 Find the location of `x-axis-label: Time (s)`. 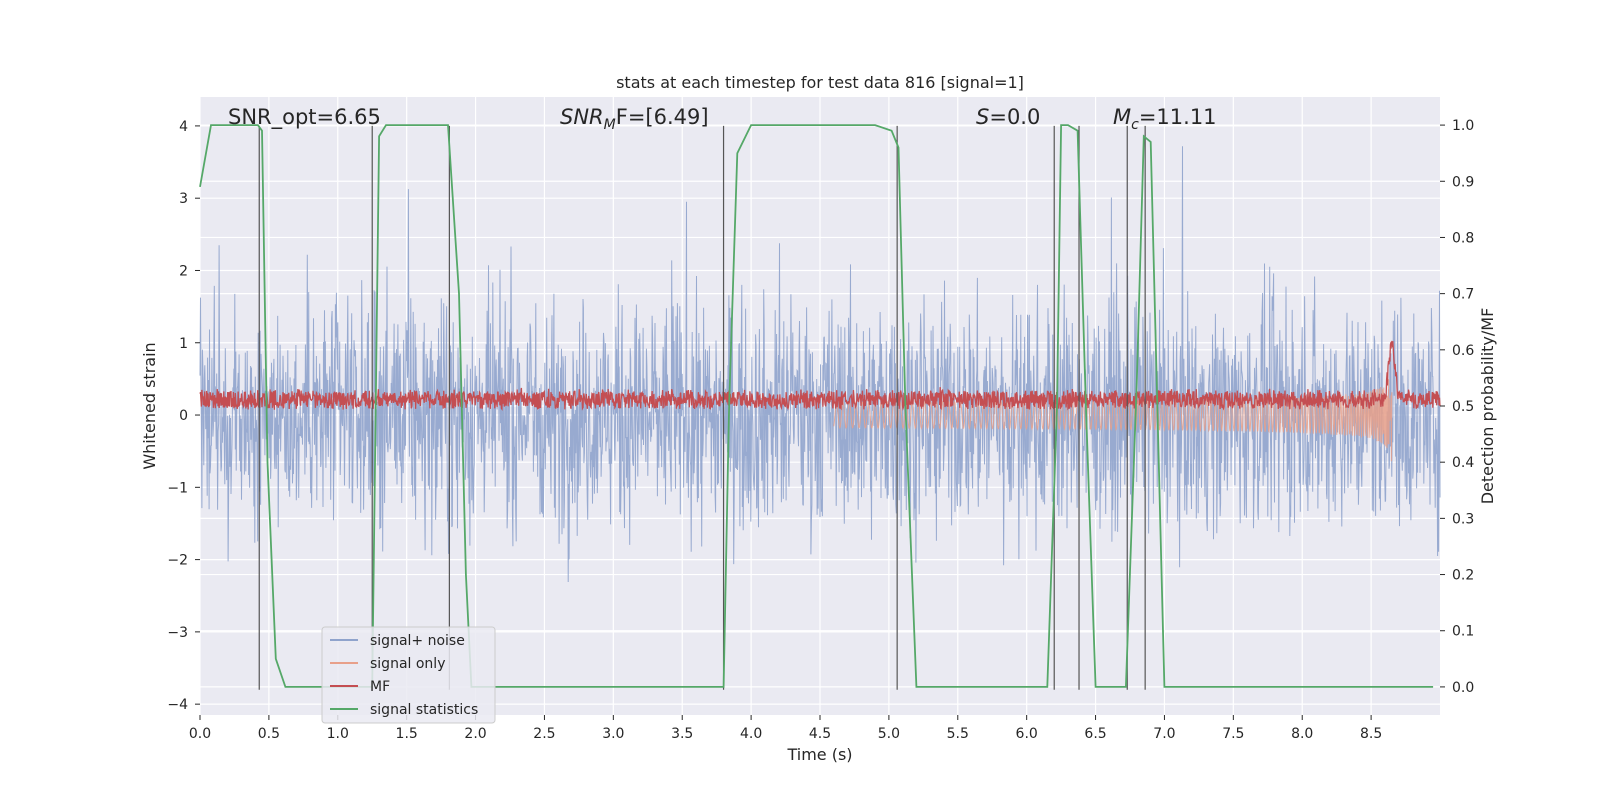

x-axis-label: Time (s) is located at coordinates (819, 754).